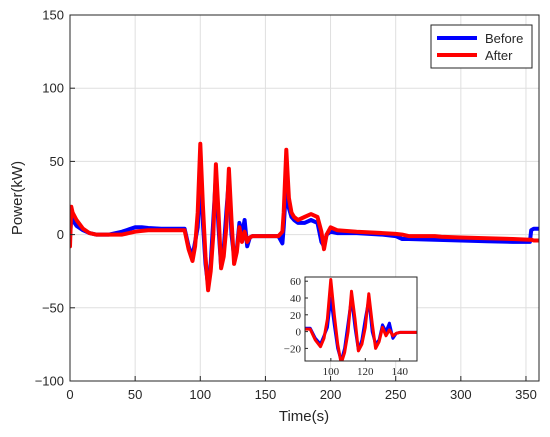  Describe the element at coordinates (53, 88) in the screenshot. I see `y-tick-label: 100` at that location.